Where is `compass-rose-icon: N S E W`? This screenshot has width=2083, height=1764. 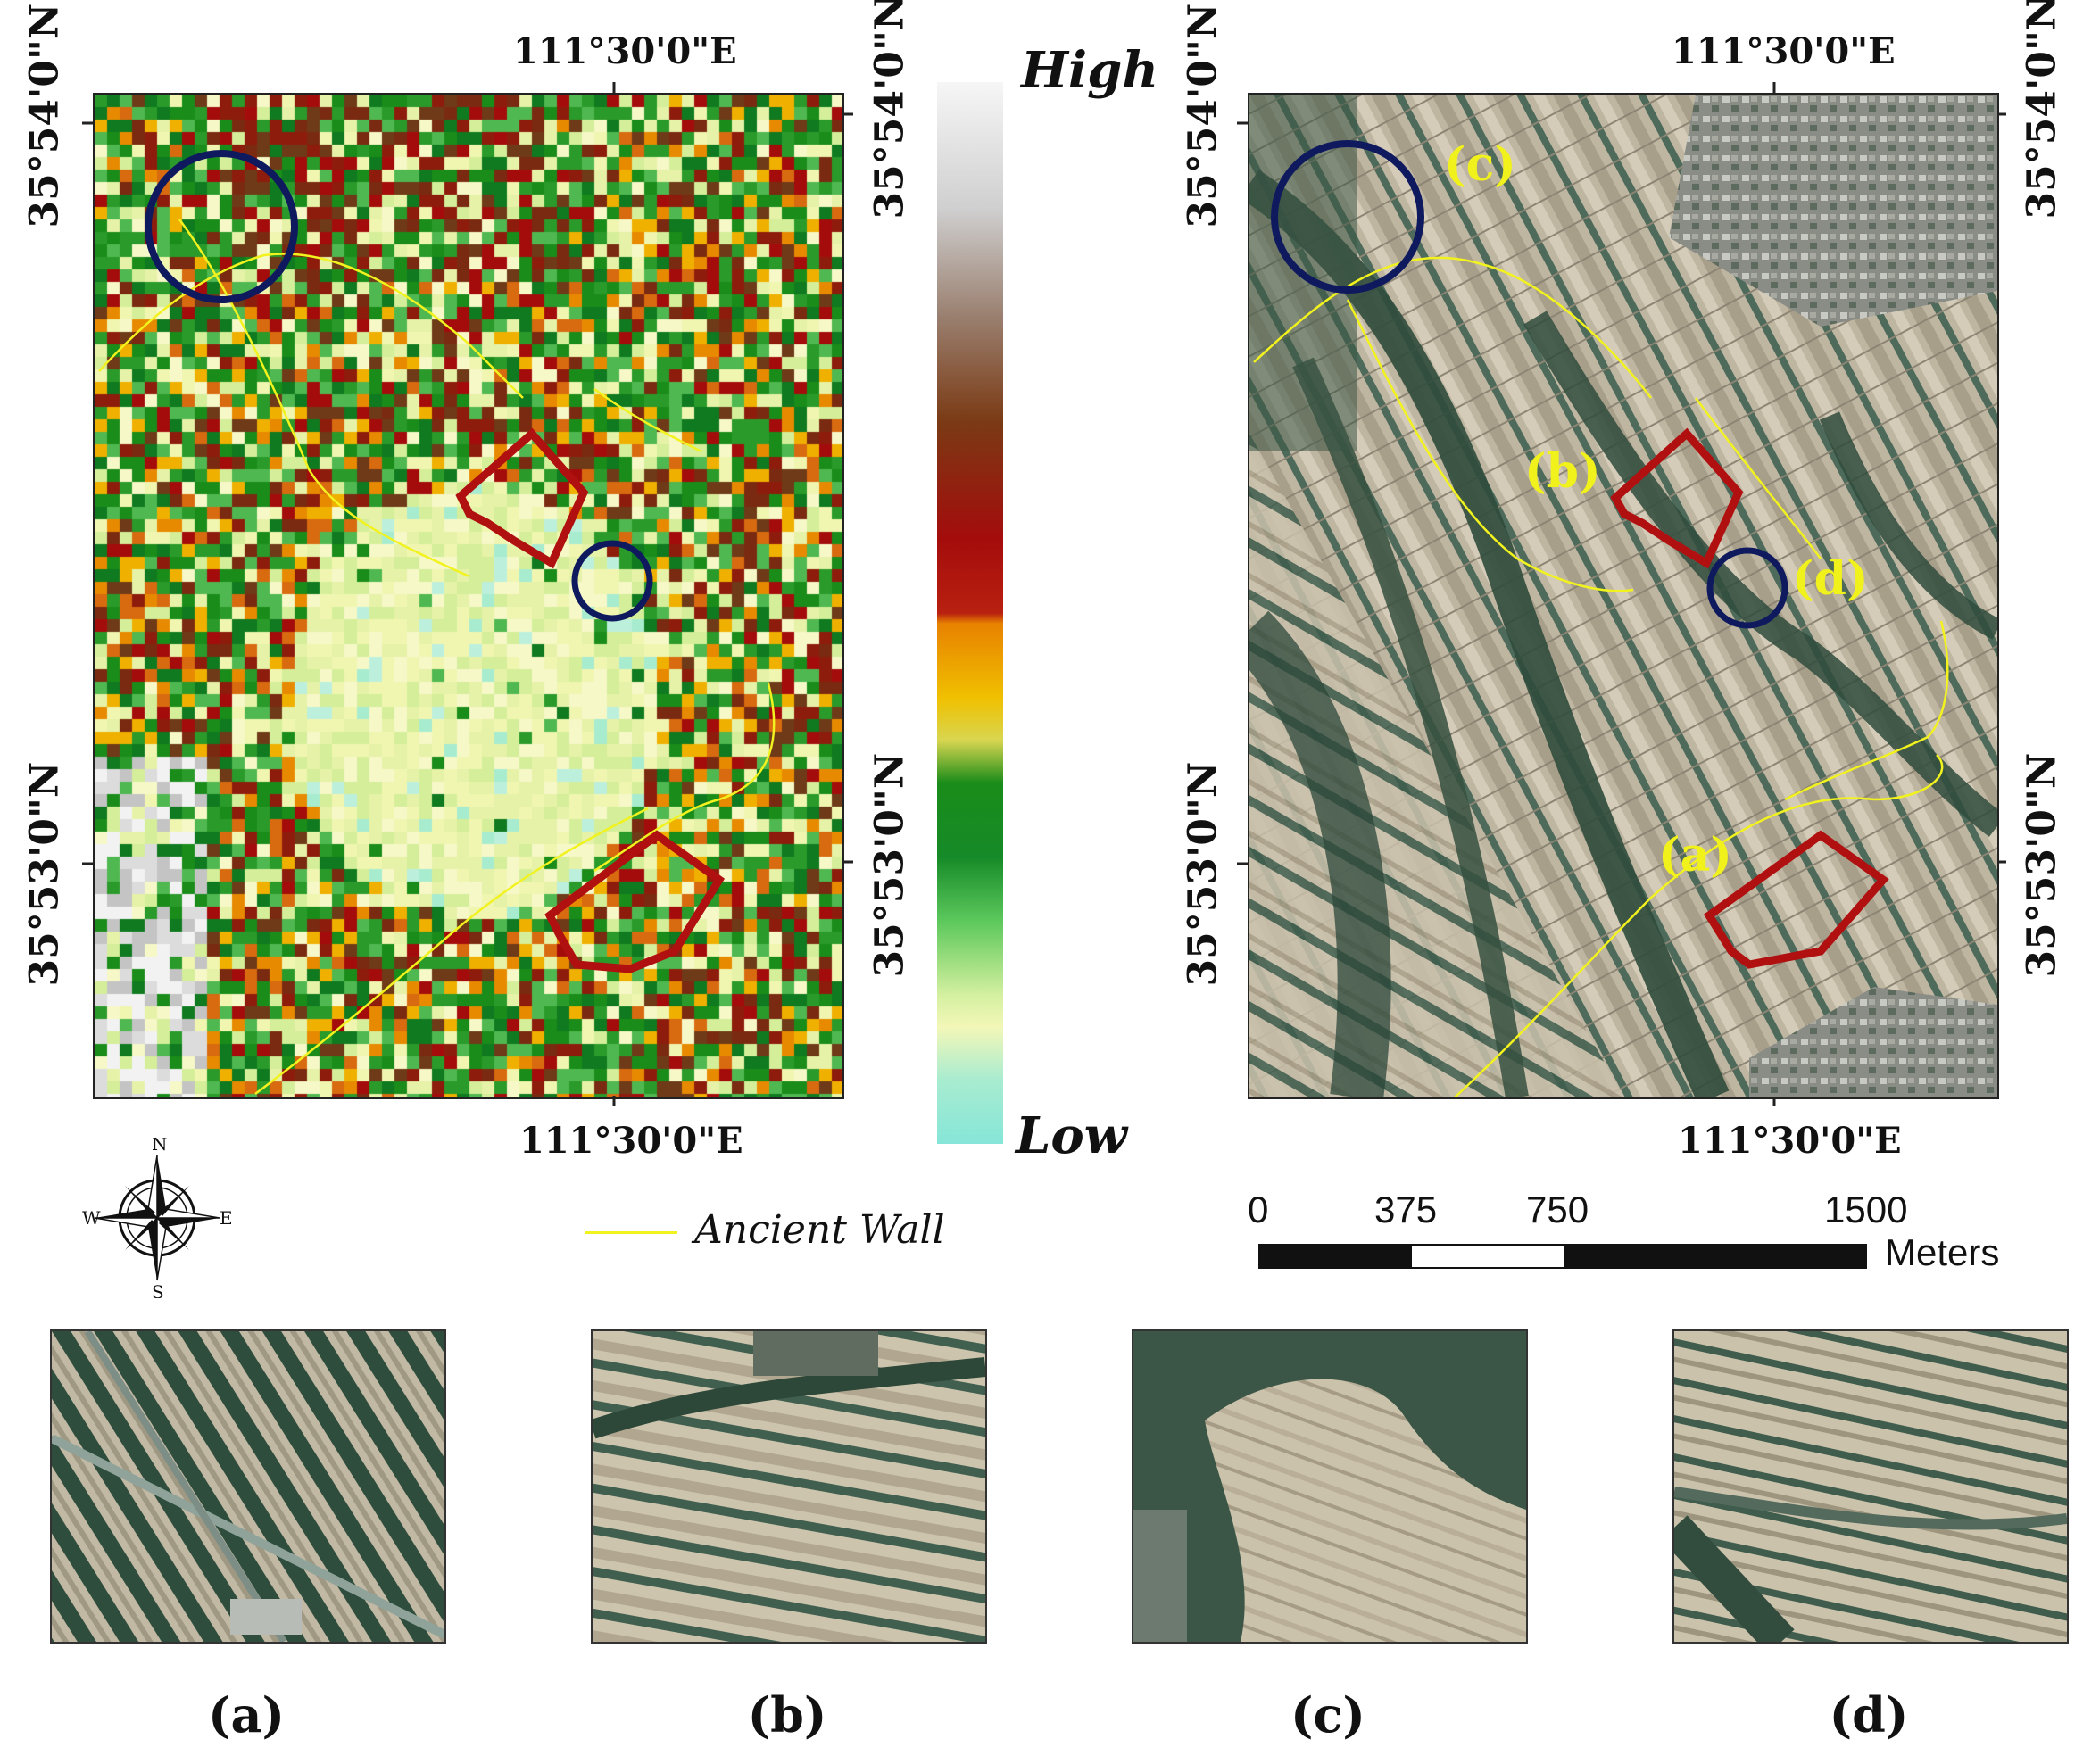 compass-rose-icon: N S E W is located at coordinates (157, 1218).